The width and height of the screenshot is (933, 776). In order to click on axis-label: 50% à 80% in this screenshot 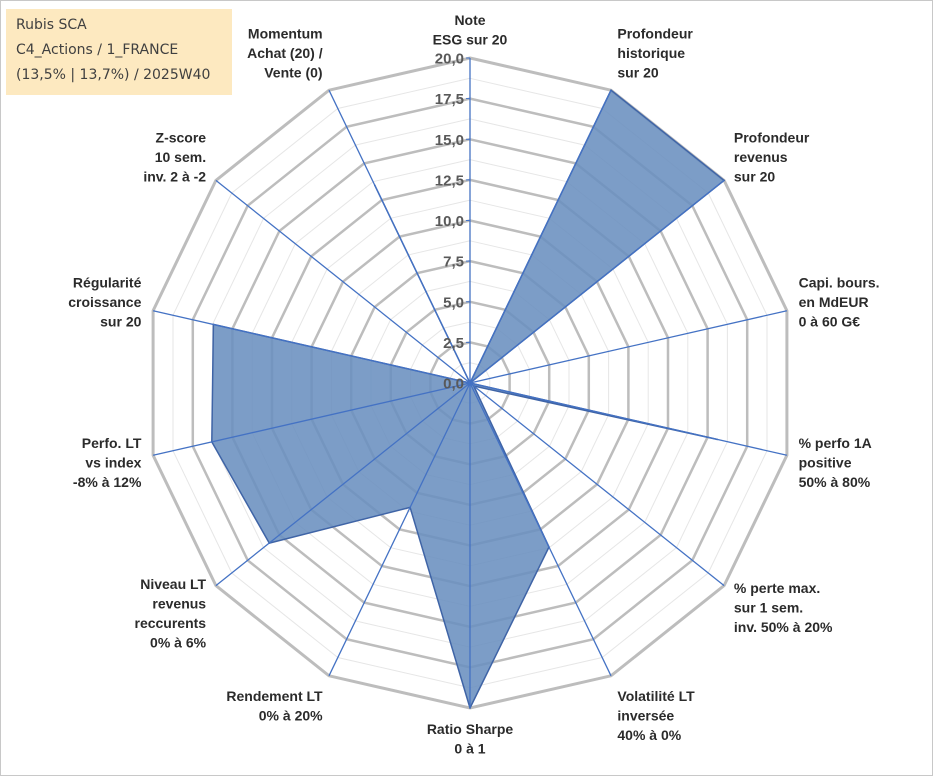, I will do `click(835, 482)`.